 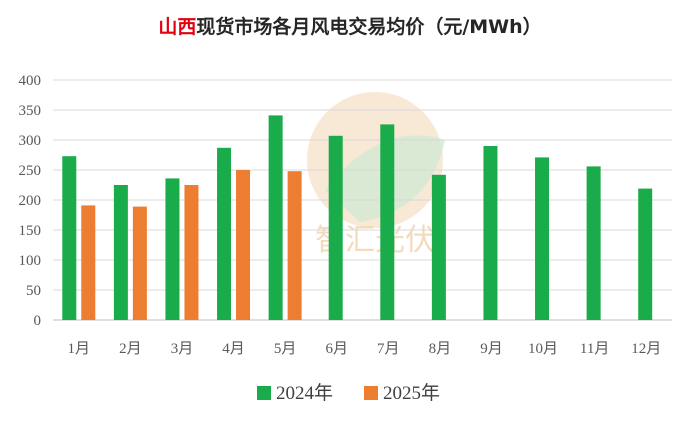 I want to click on x-tick-label: 5月, so click(x=285, y=349).